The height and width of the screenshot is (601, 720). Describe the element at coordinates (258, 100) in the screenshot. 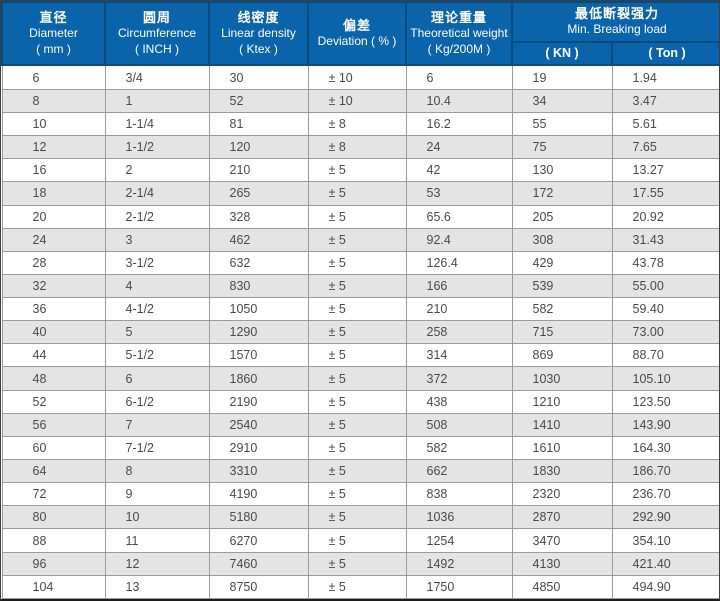

I see `cell-linear-density: 52` at that location.